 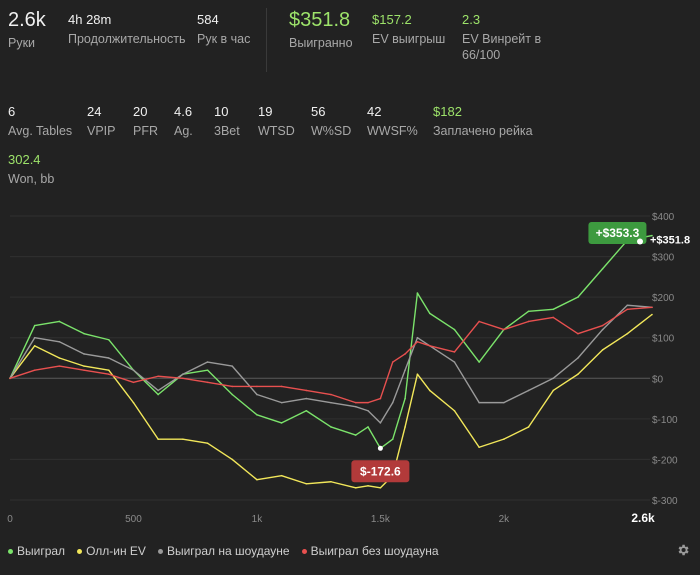 What do you see at coordinates (471, 19) in the screenshot?
I see `stat-value: 2.3` at bounding box center [471, 19].